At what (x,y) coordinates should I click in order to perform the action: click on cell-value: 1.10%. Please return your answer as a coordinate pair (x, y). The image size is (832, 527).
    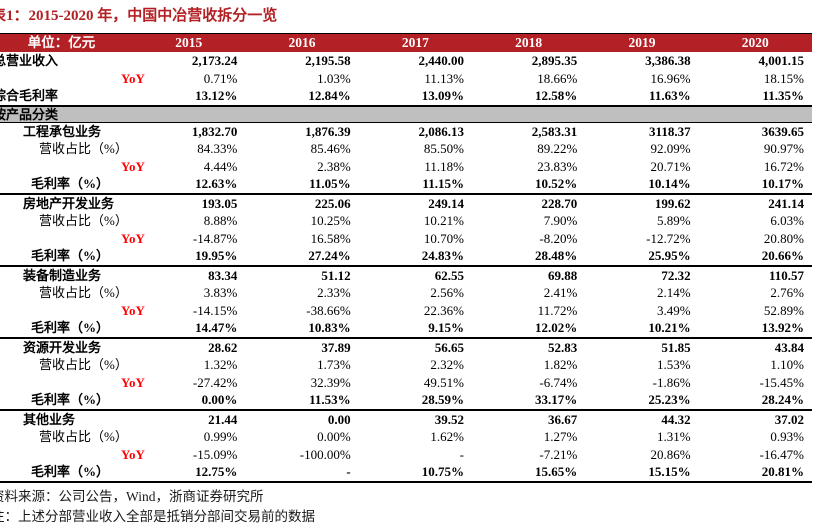
    Looking at the image, I should click on (787, 364).